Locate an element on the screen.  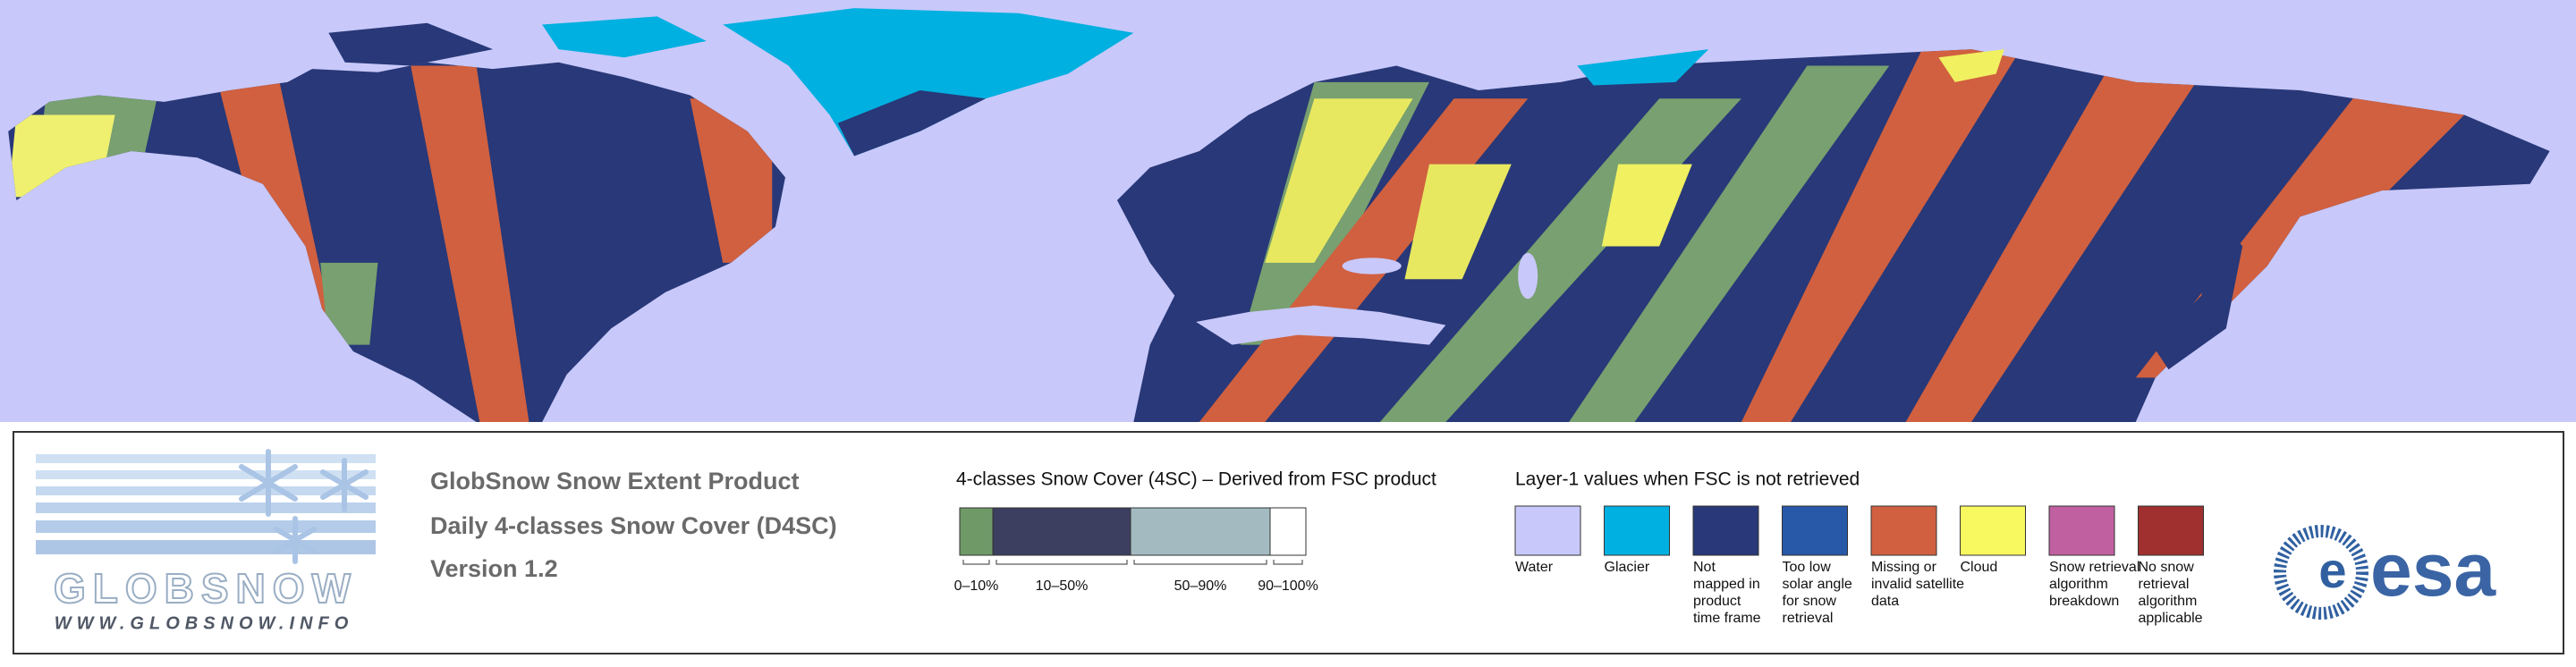
layer1-label: No snow is located at coordinates (2167, 567).